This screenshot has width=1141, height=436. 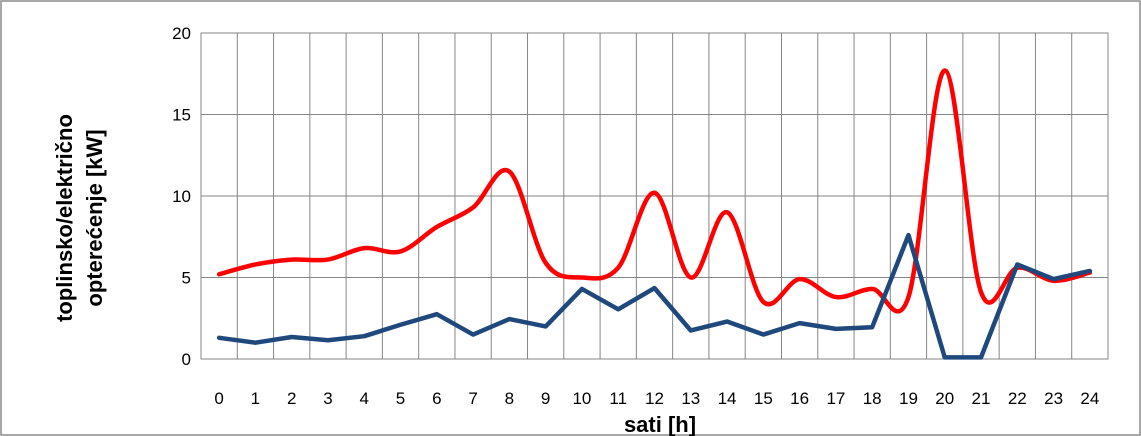 I want to click on x-axis-title: sati [h], so click(x=660, y=424).